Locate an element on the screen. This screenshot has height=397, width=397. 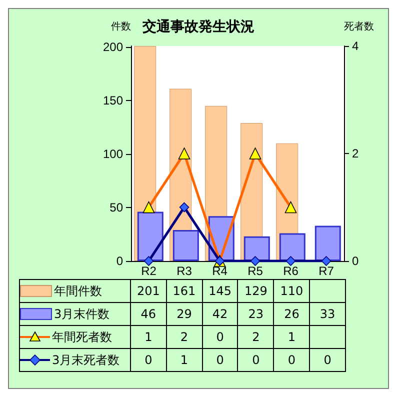
x-tick-label: R5 is located at coordinates (256, 271).